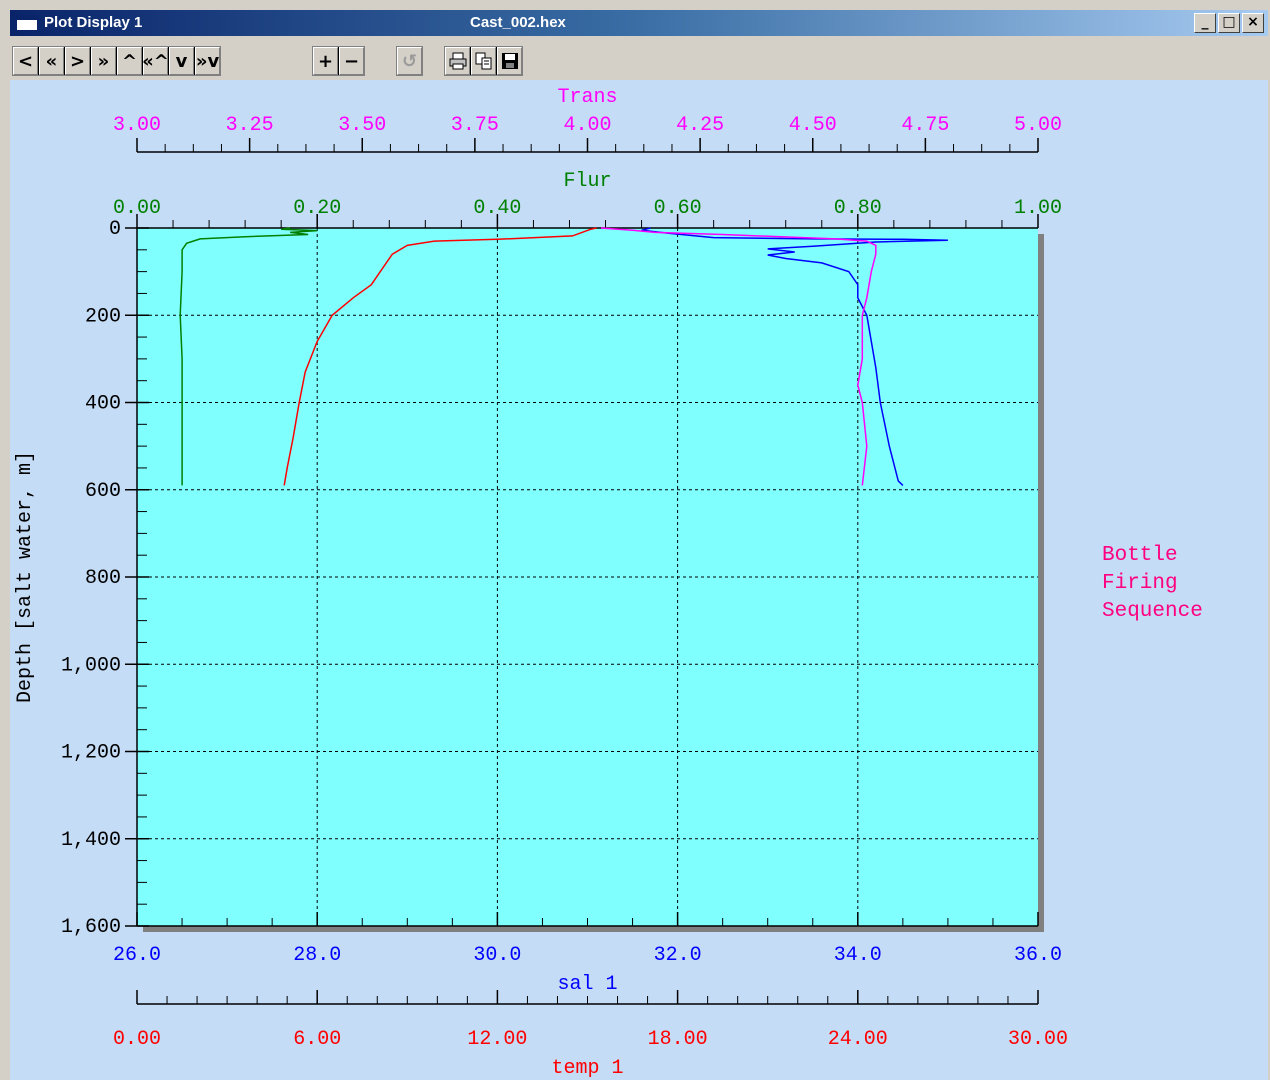  I want to click on y-tick-label: 600, so click(103, 491).